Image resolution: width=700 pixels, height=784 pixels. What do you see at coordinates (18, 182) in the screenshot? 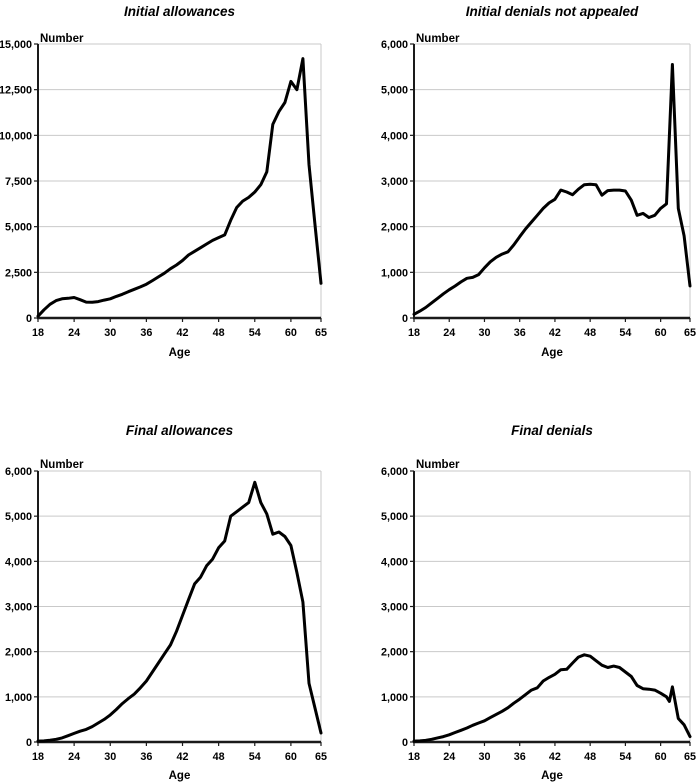
I see `y-tick-label: 7,500` at bounding box center [18, 182].